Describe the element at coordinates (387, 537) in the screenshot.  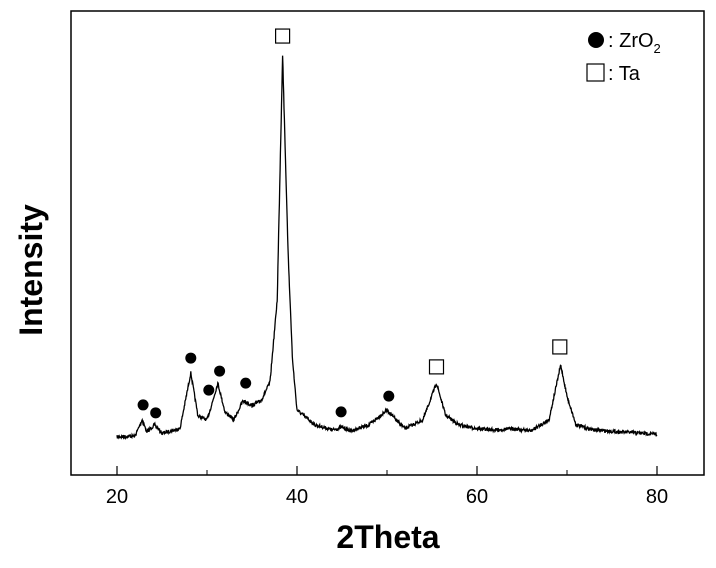
I see `x-axis-label: 2Theta` at that location.